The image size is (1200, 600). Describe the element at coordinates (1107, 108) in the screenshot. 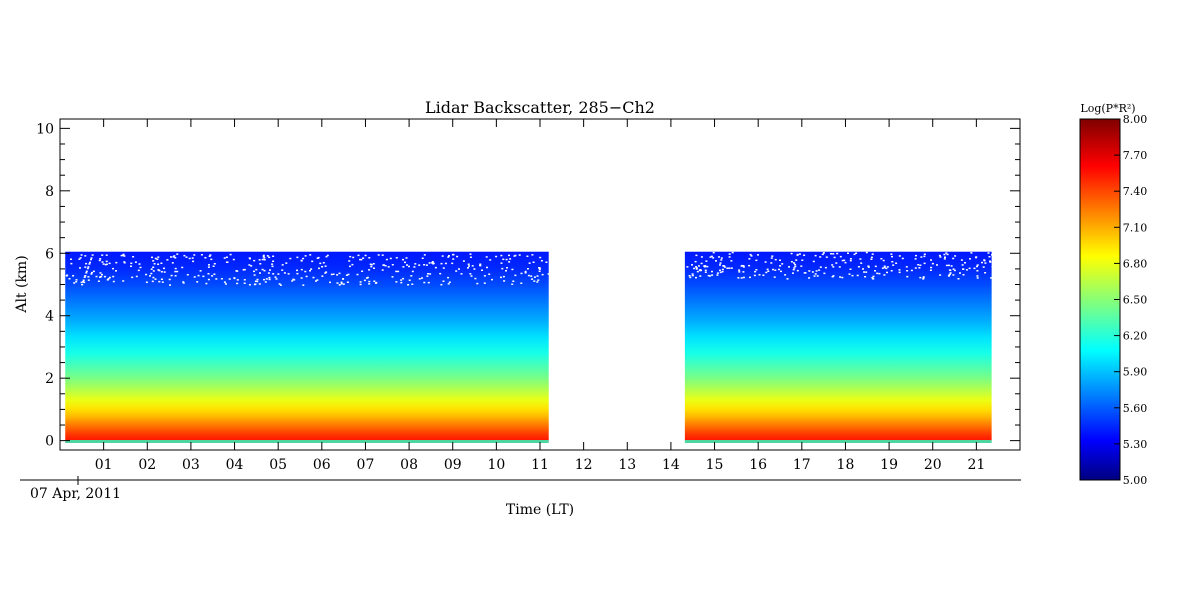

I see `colorbar-label: Log(P*R²)` at that location.